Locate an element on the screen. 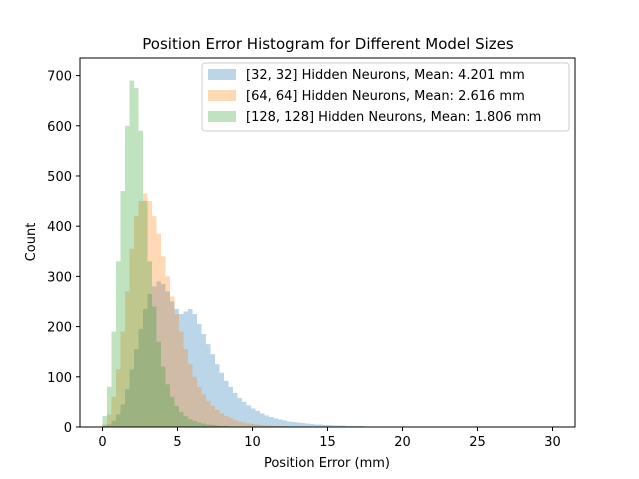  legend-frame is located at coordinates (385, 97).